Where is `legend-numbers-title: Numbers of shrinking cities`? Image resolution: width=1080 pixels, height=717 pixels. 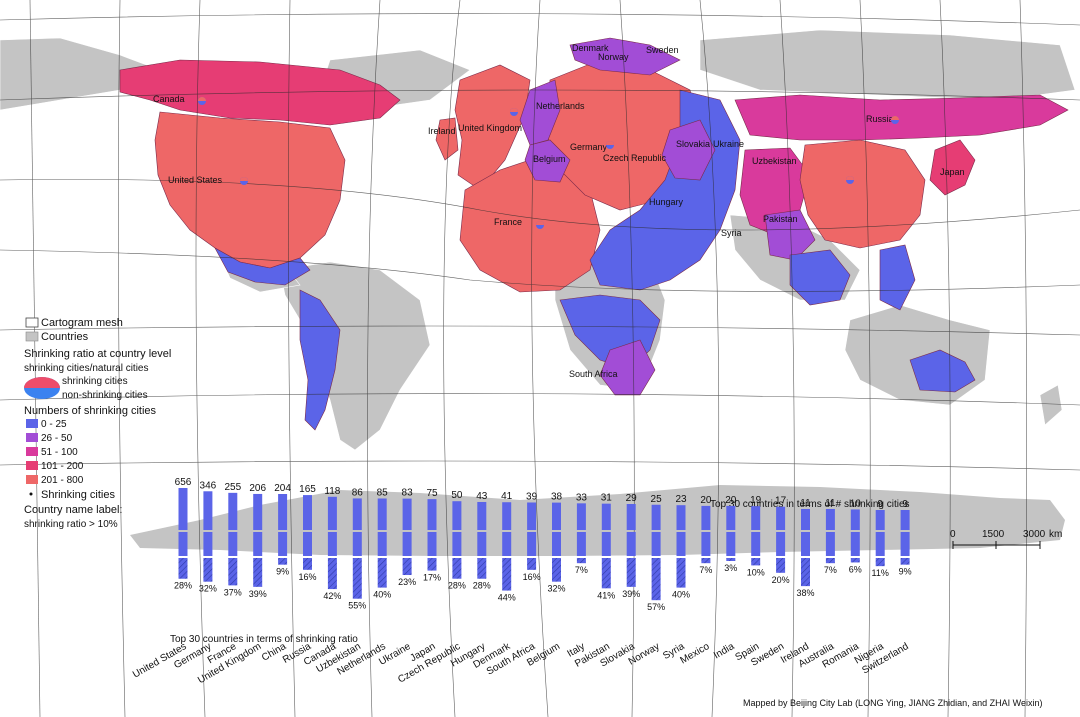
legend-numbers-title: Numbers of shrinking cities is located at coordinates (90, 411).